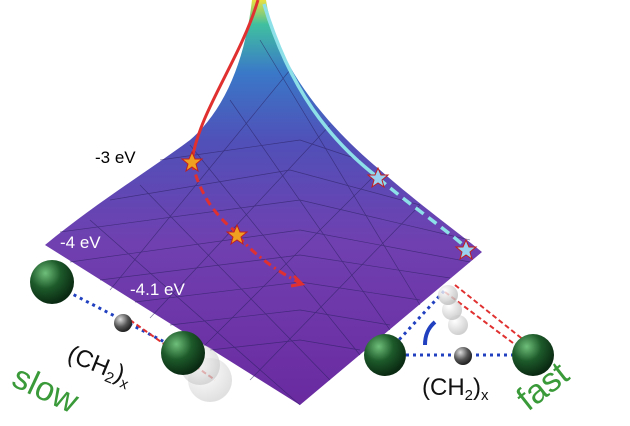 This screenshot has width=630, height=426. What do you see at coordinates (470, 351) in the screenshot?
I see `fast-molecule: (CH2)x fast` at bounding box center [470, 351].